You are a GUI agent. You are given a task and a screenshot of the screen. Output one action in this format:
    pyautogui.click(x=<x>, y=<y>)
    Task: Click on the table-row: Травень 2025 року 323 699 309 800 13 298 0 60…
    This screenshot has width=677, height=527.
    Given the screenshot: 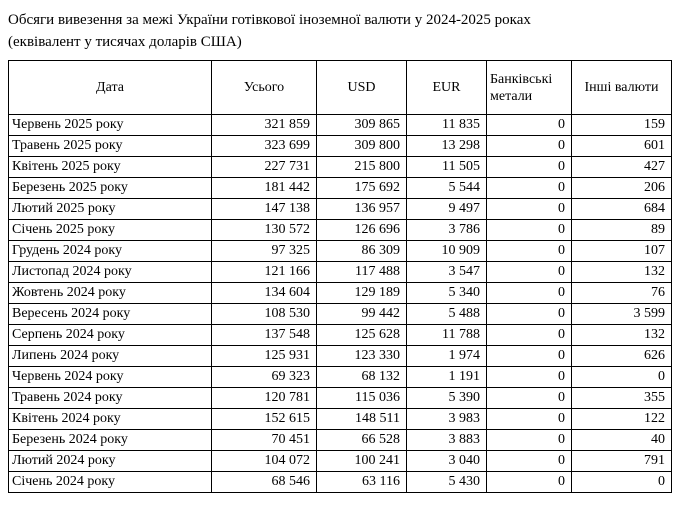 What is the action you would take?
    pyautogui.click(x=340, y=146)
    